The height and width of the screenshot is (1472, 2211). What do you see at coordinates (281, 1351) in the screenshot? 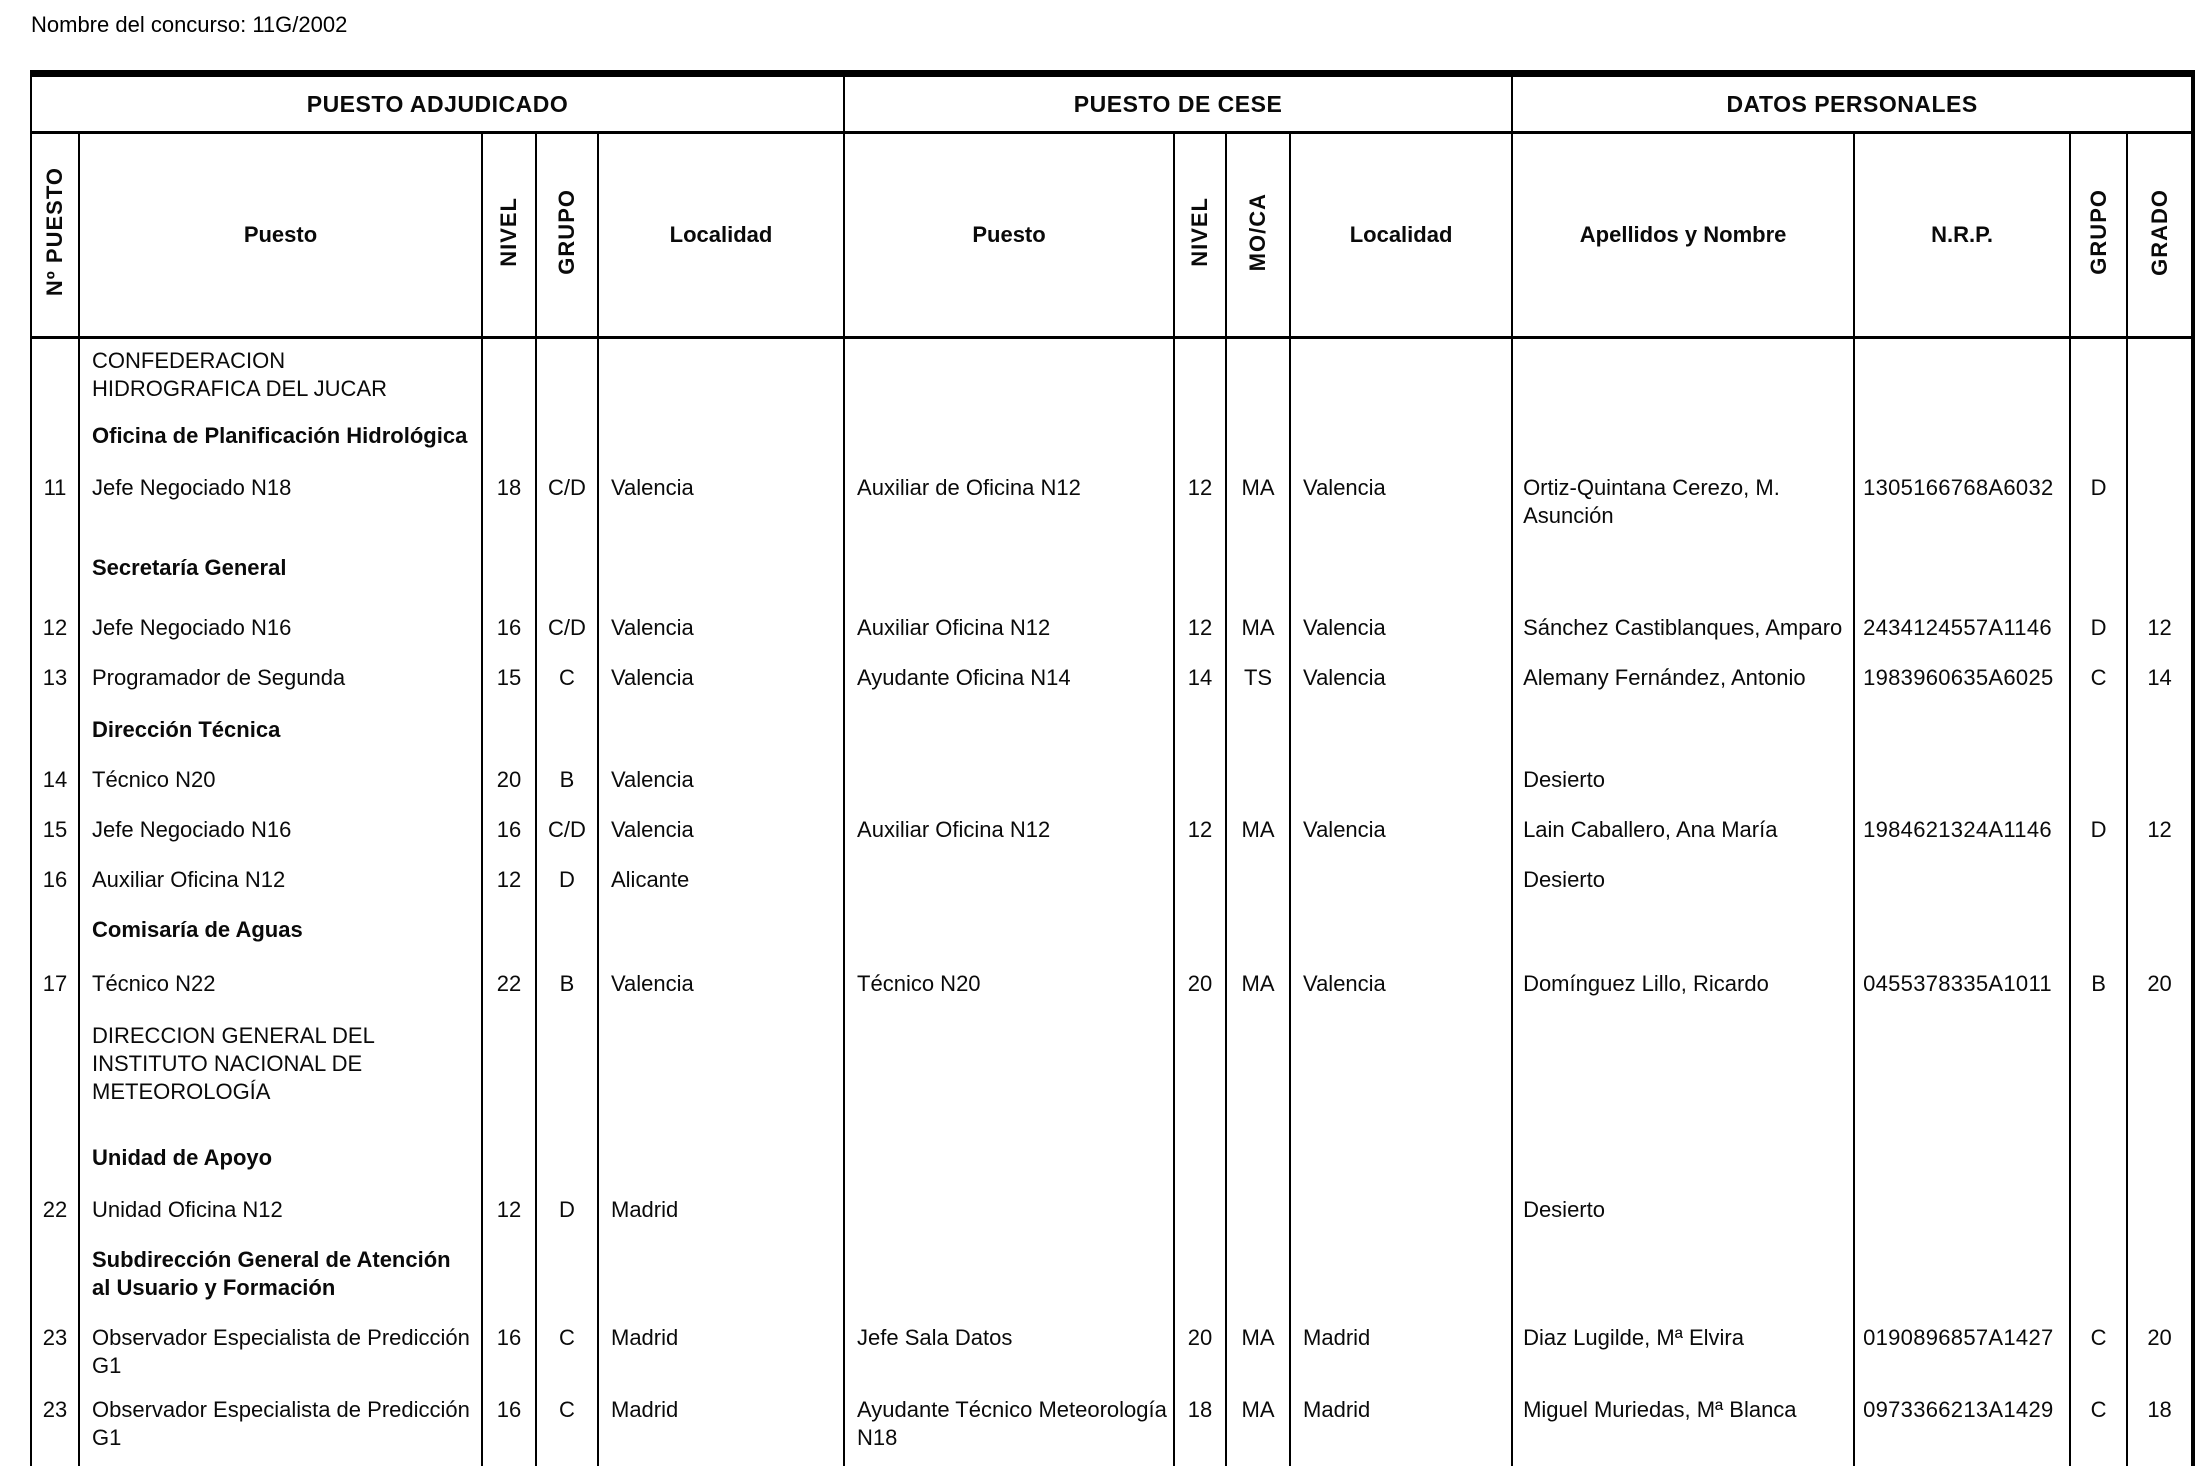
I see `cell-puesto: Observador Especialista de Predicción G1` at bounding box center [281, 1351].